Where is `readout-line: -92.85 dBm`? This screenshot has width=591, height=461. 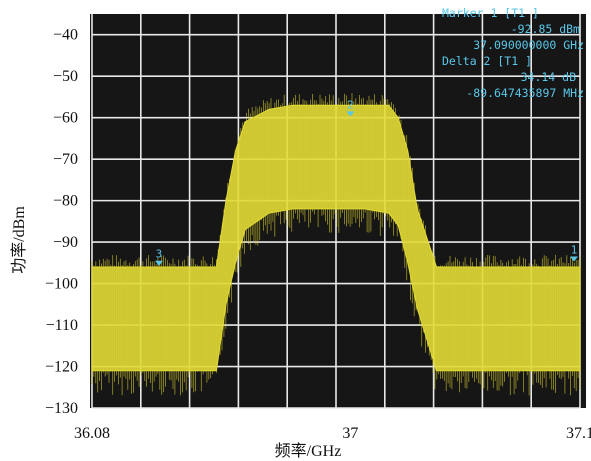
readout-line: -92.85 dBm is located at coordinates (545, 29).